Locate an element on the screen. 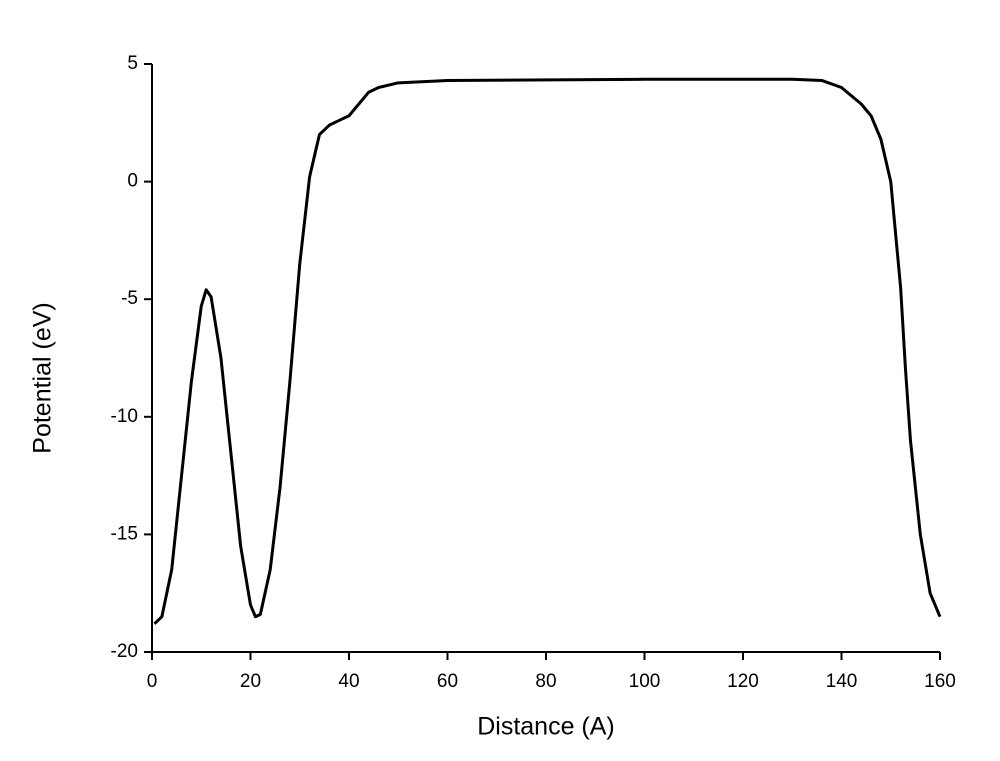 The image size is (1000, 761). y-tick-label: -5 is located at coordinates (129, 298).